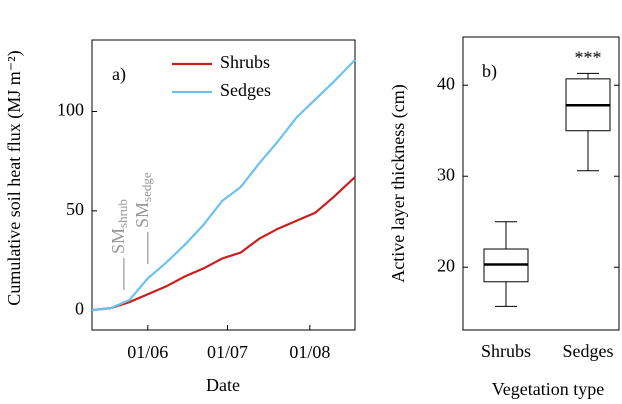 The height and width of the screenshot is (404, 622). I want to click on x-axis-label: Vegetation type, so click(548, 389).